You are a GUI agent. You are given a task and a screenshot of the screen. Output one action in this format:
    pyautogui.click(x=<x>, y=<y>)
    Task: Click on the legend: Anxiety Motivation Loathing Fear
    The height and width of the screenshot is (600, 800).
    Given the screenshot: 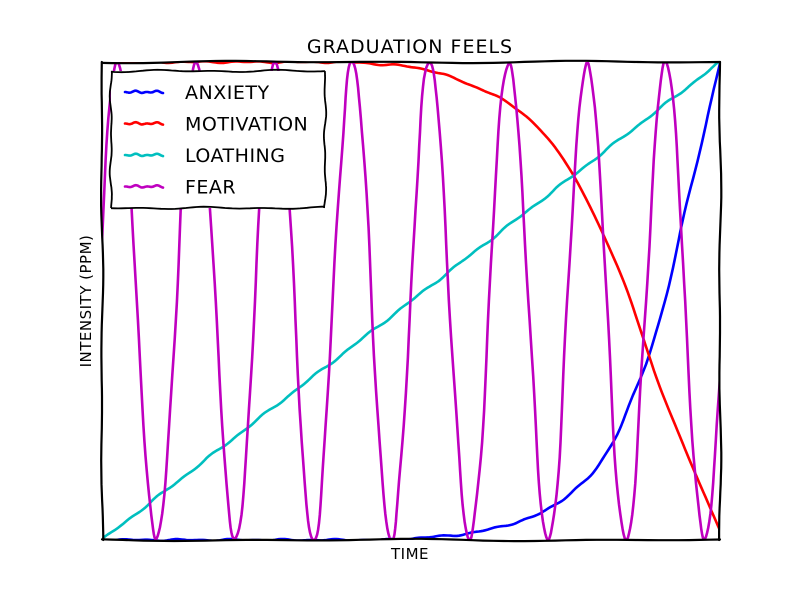 What is the action you would take?
    pyautogui.click(x=218, y=139)
    